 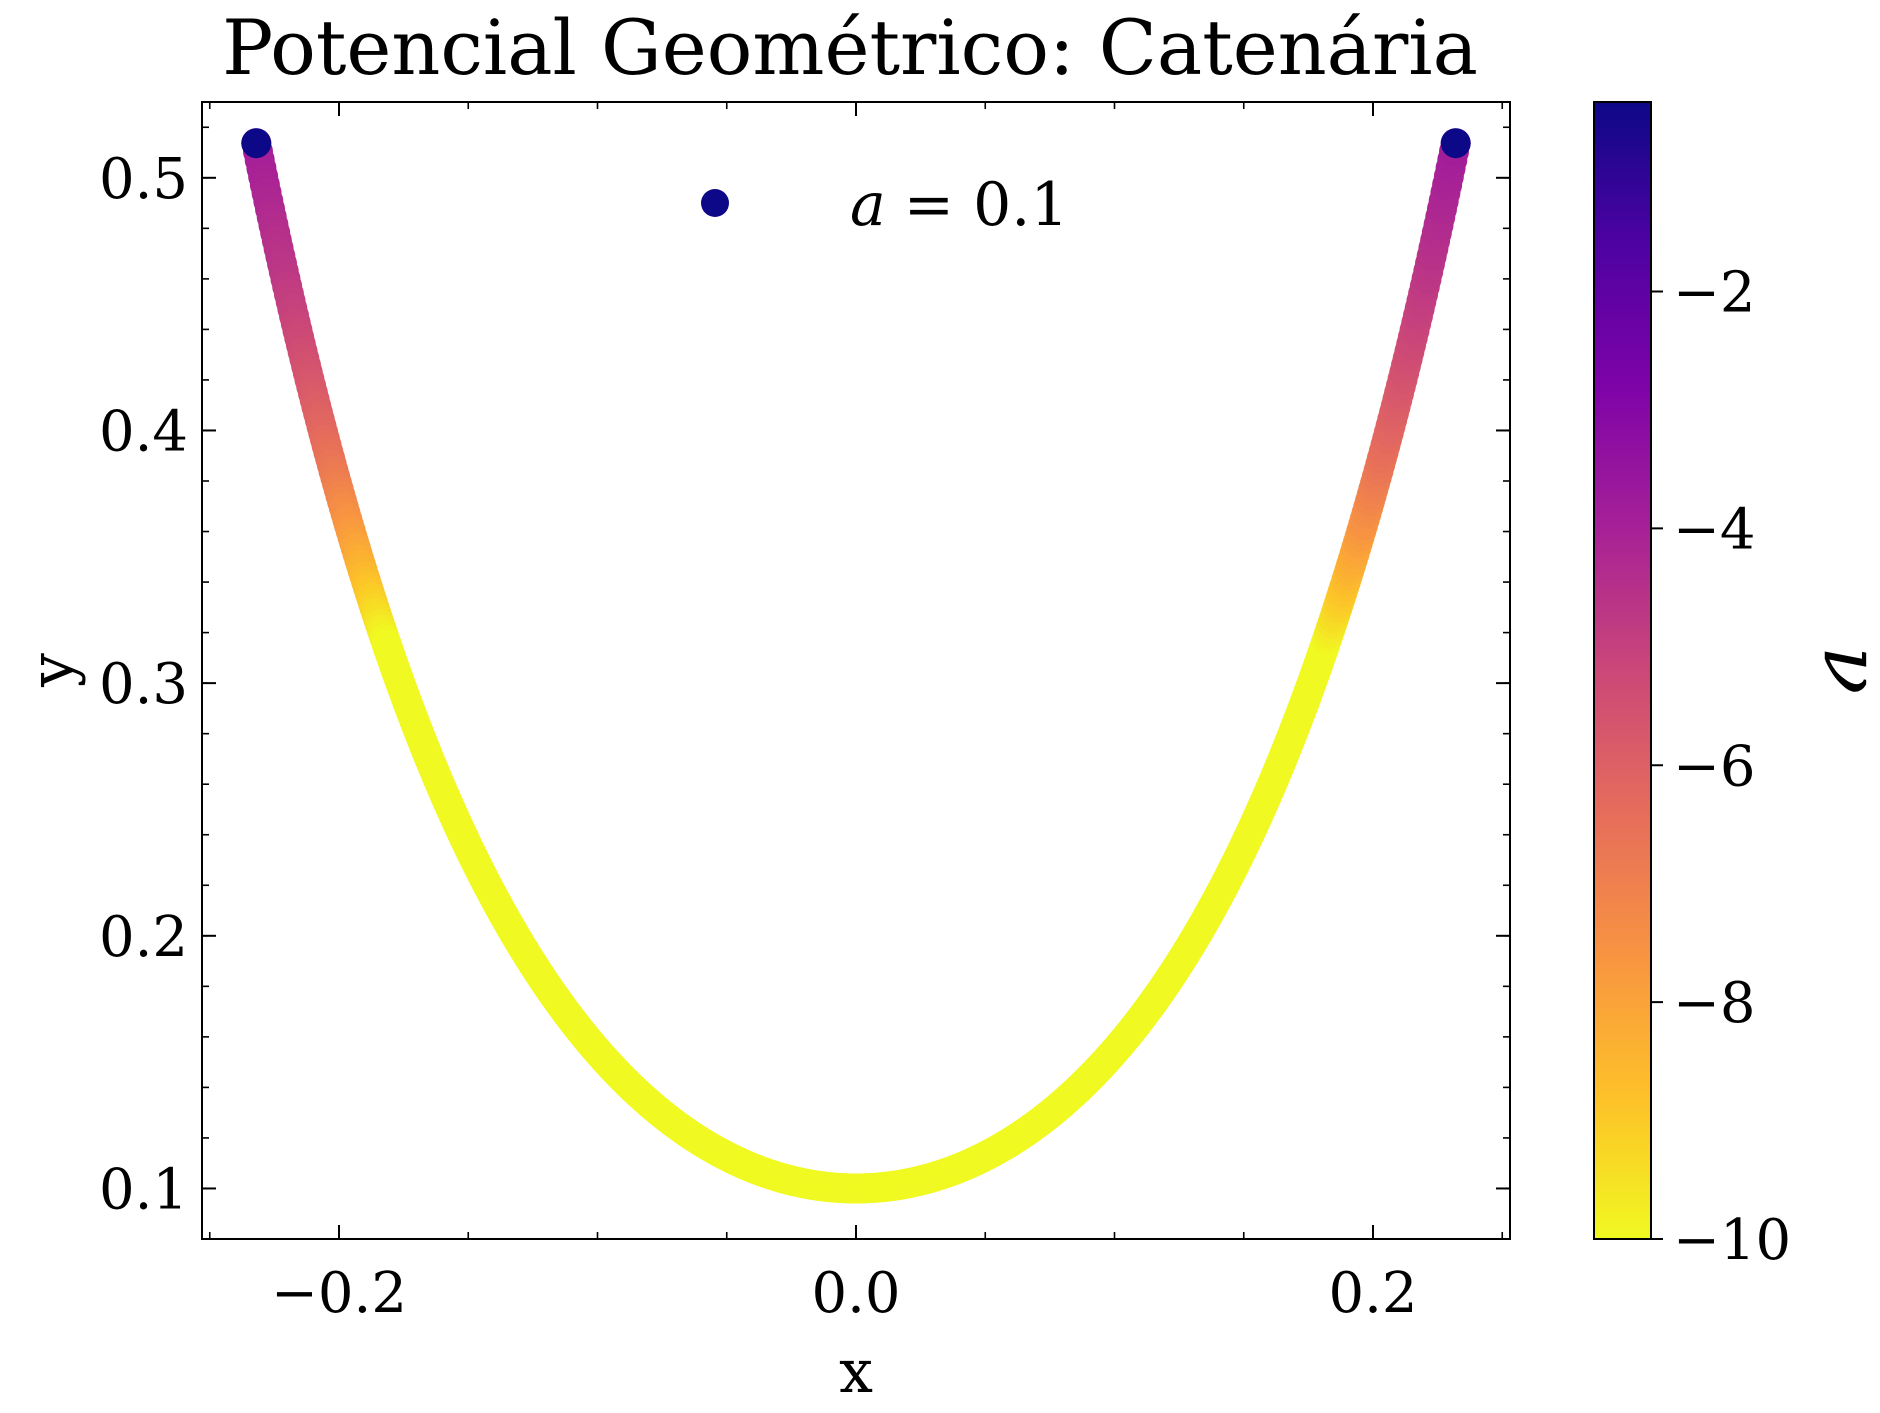 I want to click on y-tick-label: 0.4, so click(x=143, y=431).